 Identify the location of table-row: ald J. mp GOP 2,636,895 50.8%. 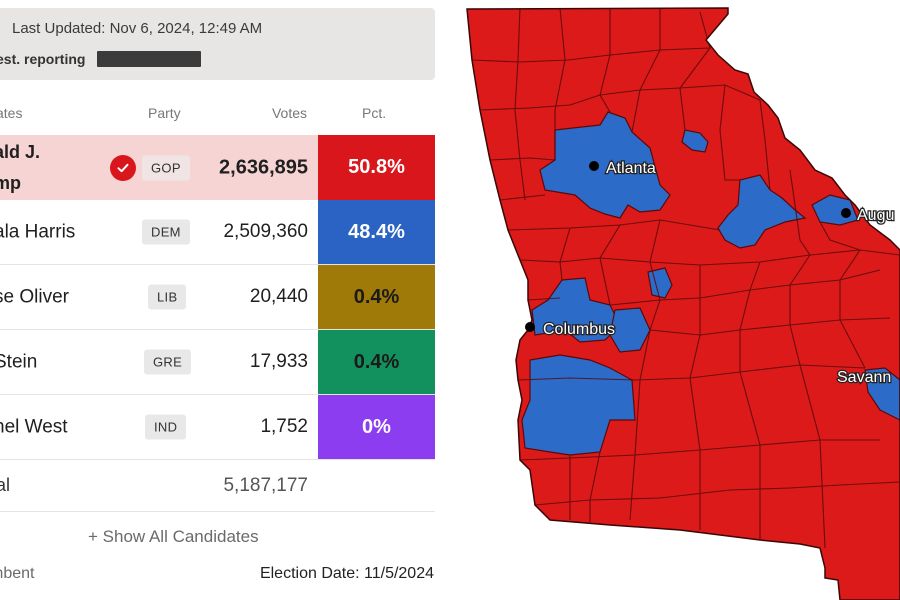
(217, 167).